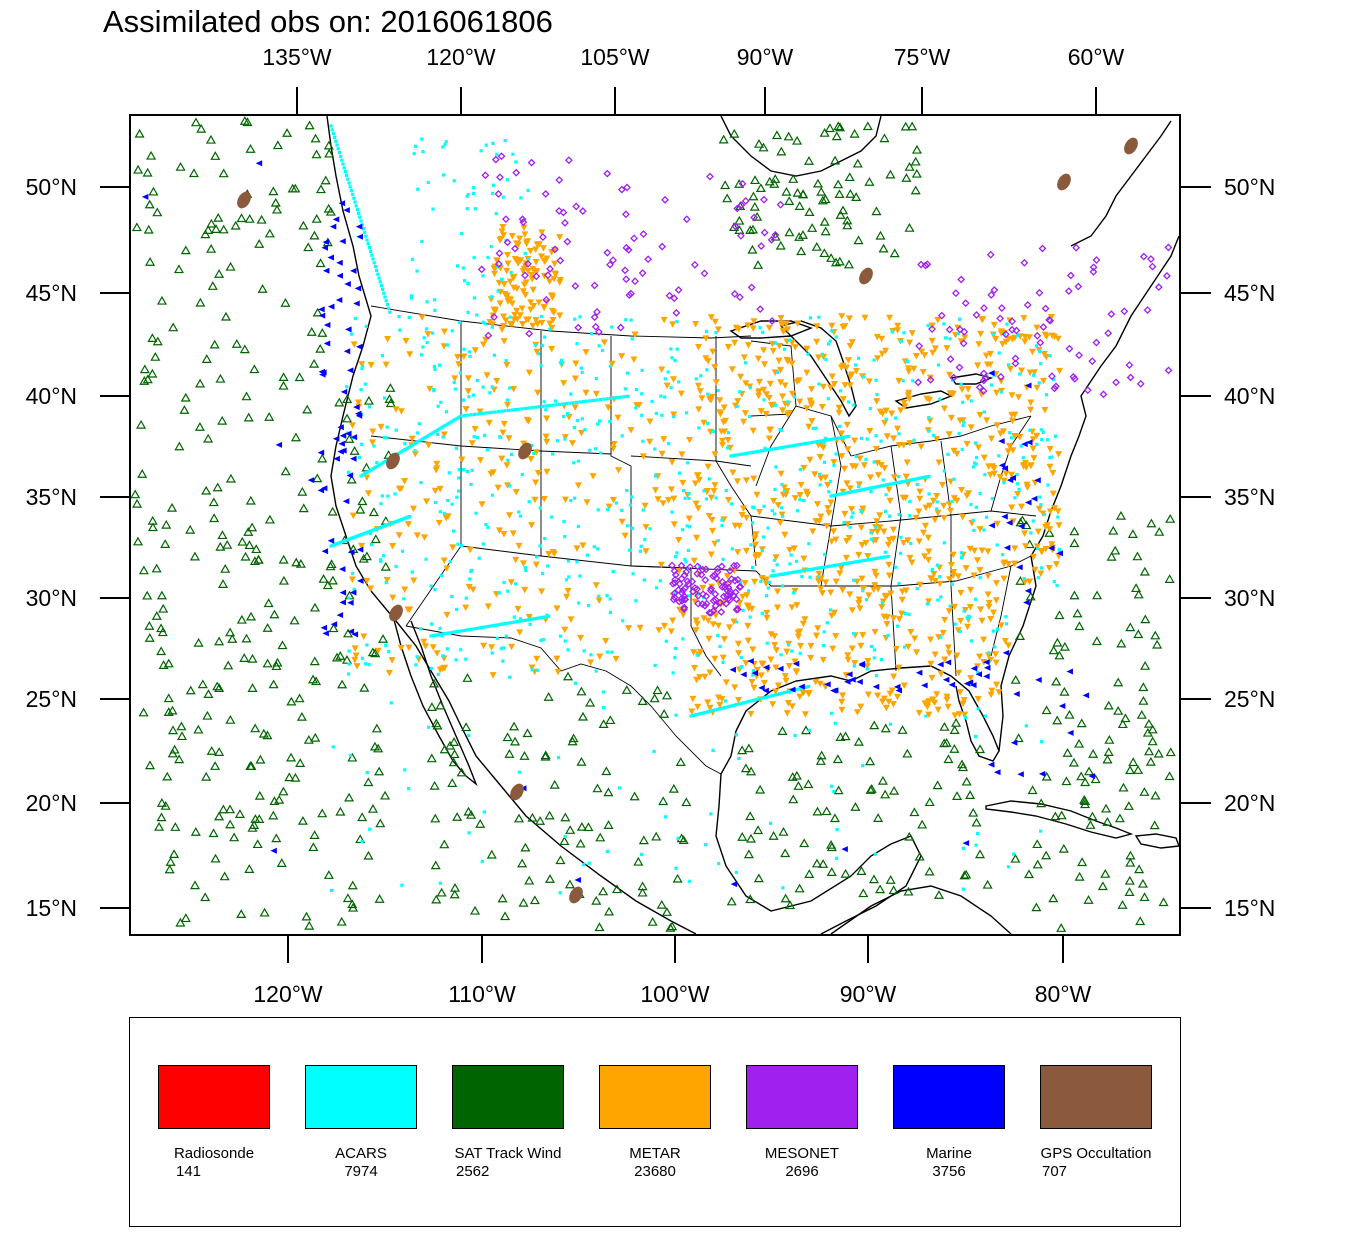 The width and height of the screenshot is (1350, 1250). Describe the element at coordinates (1250, 497) in the screenshot. I see `right-lat-label: 35°N` at that location.